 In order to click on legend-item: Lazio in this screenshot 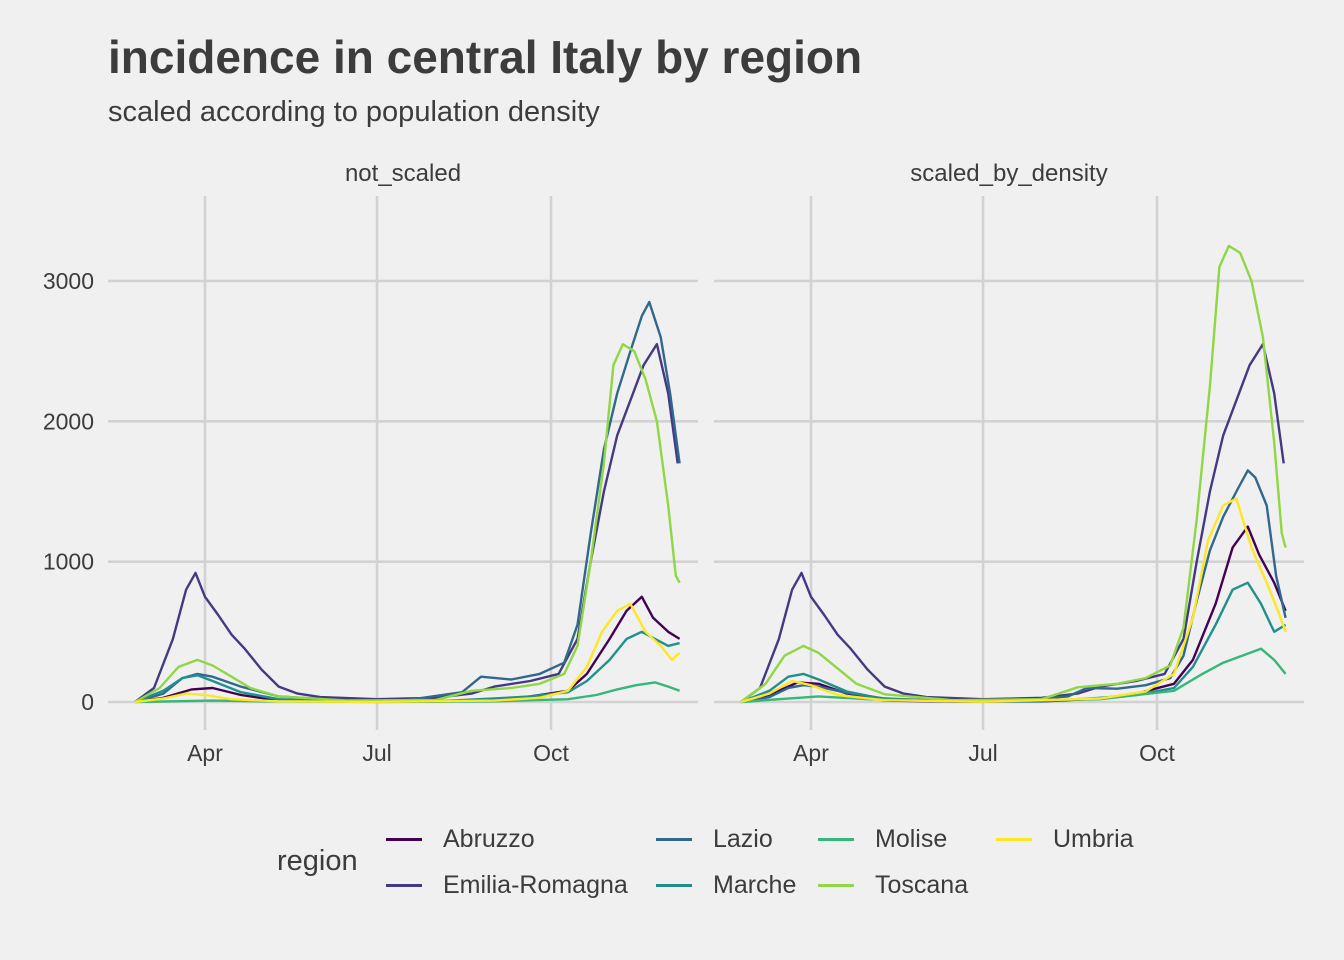, I will do `click(714, 839)`.